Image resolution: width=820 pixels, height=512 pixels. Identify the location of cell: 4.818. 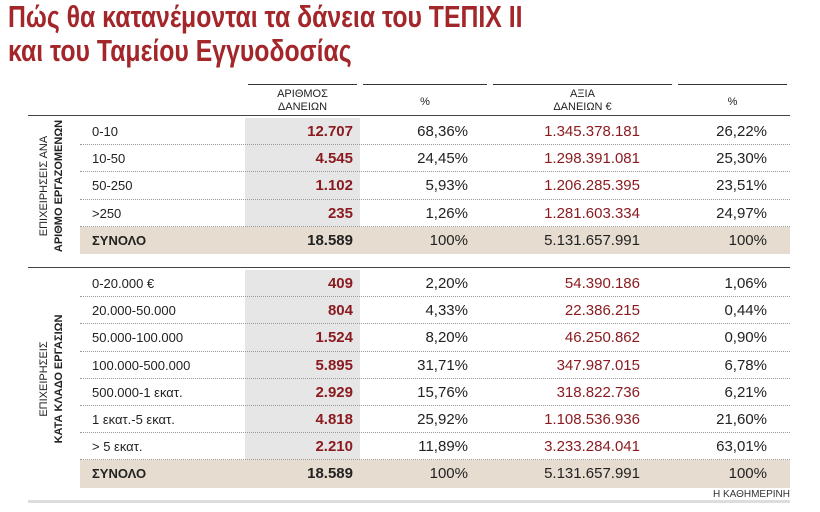
(334, 419).